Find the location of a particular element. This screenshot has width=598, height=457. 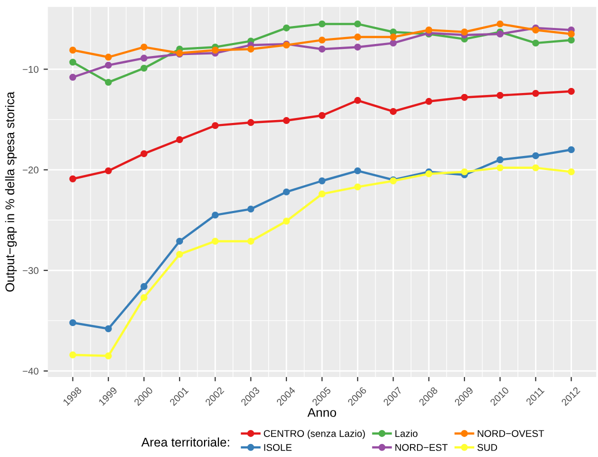

y-axis-title: Output−gap in % della spesa storica is located at coordinates (11, 192).